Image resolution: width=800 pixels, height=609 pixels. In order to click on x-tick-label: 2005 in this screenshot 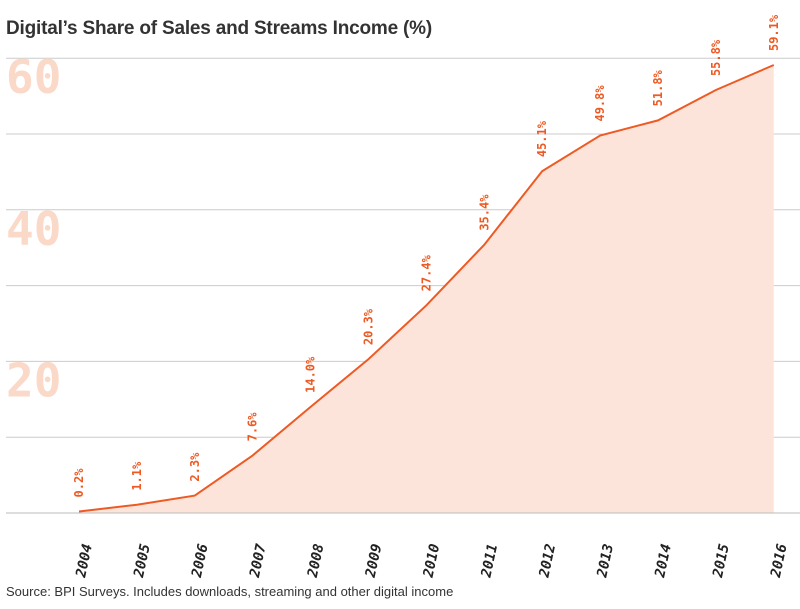, I will do `click(142, 561)`.